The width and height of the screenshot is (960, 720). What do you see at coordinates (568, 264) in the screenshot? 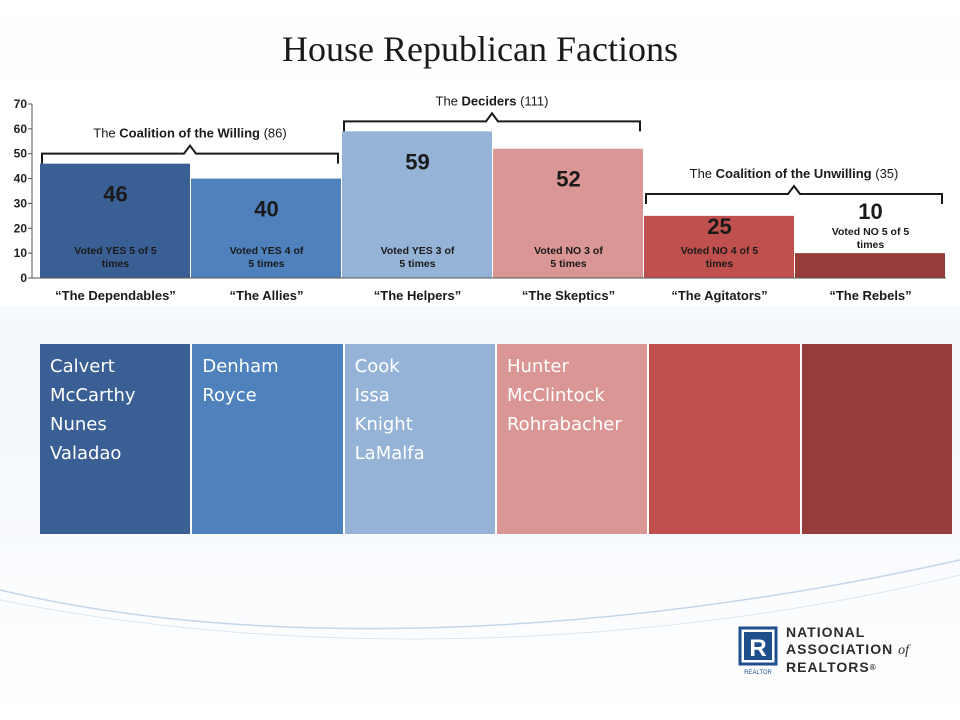
I see `bar-note-3-1: 5 times` at bounding box center [568, 264].